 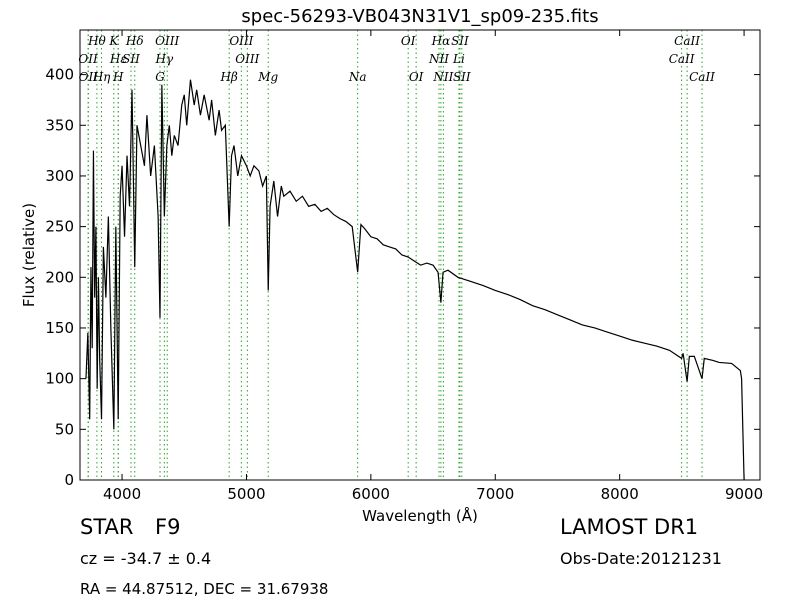 What do you see at coordinates (122, 494) in the screenshot?
I see `x-tick-label: 4000` at bounding box center [122, 494].